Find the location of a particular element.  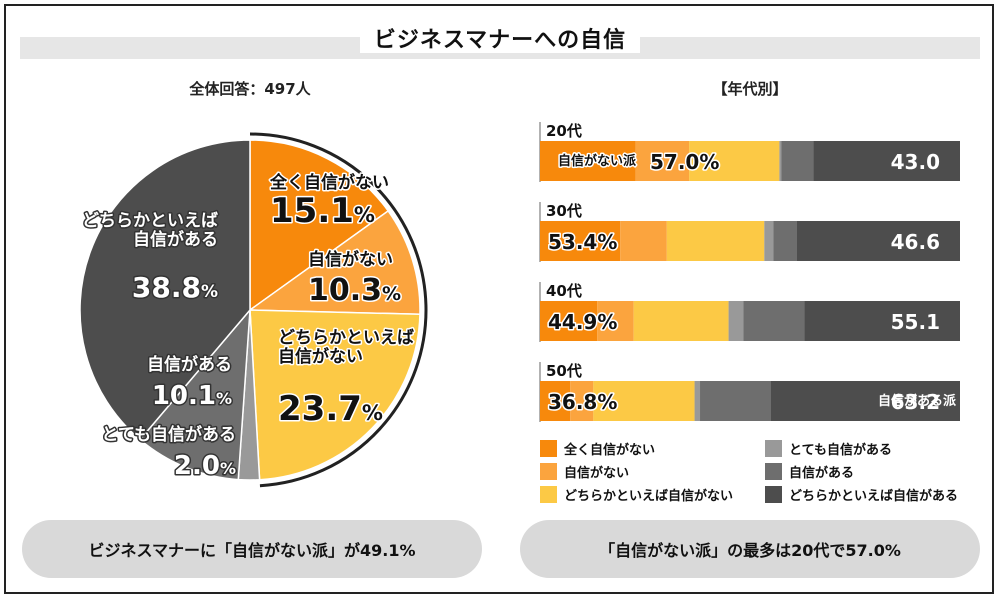

legend-label-1: 全く自信がない is located at coordinates (609, 450).